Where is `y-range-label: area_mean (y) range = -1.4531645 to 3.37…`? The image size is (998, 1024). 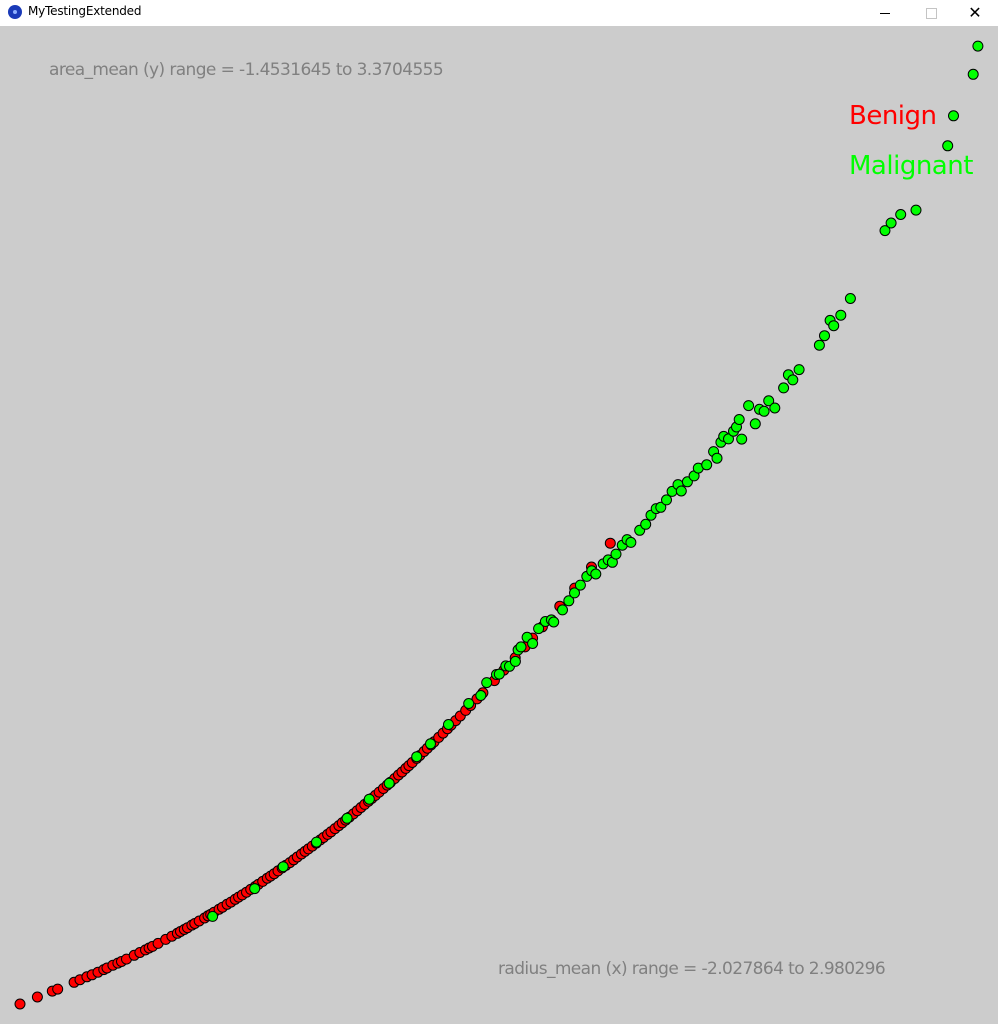 y-range-label: area_mean (y) range = -1.4531645 to 3.37… is located at coordinates (246, 70).